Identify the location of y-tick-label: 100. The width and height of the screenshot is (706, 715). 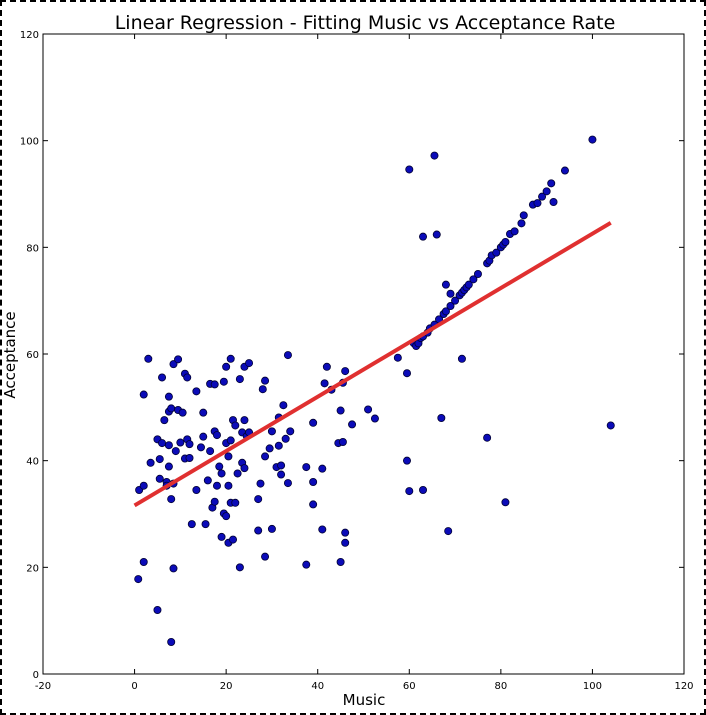
(29, 142).